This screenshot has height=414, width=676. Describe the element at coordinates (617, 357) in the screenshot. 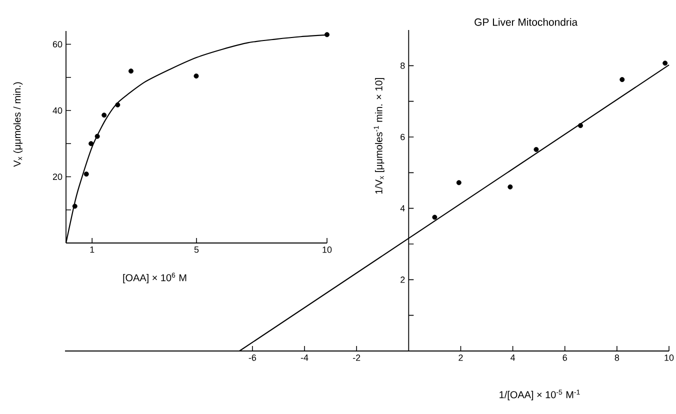

I see `x-tick-label: 8` at that location.